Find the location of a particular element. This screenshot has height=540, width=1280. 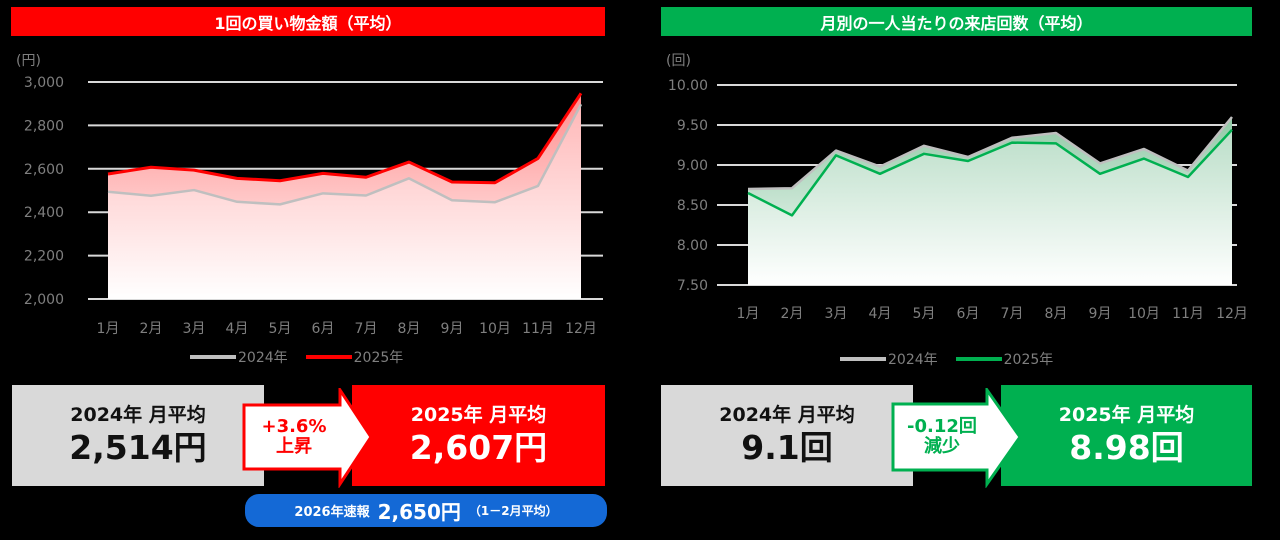

right-legend: 2024年 2025年 is located at coordinates (946, 359).